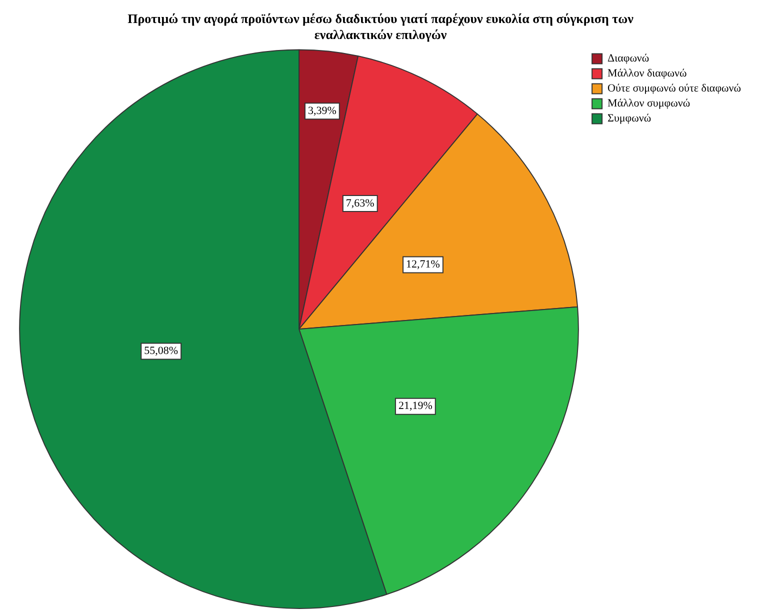 Image resolution: width=761 pixels, height=613 pixels. I want to click on data-label: 21,19%, so click(415, 406).